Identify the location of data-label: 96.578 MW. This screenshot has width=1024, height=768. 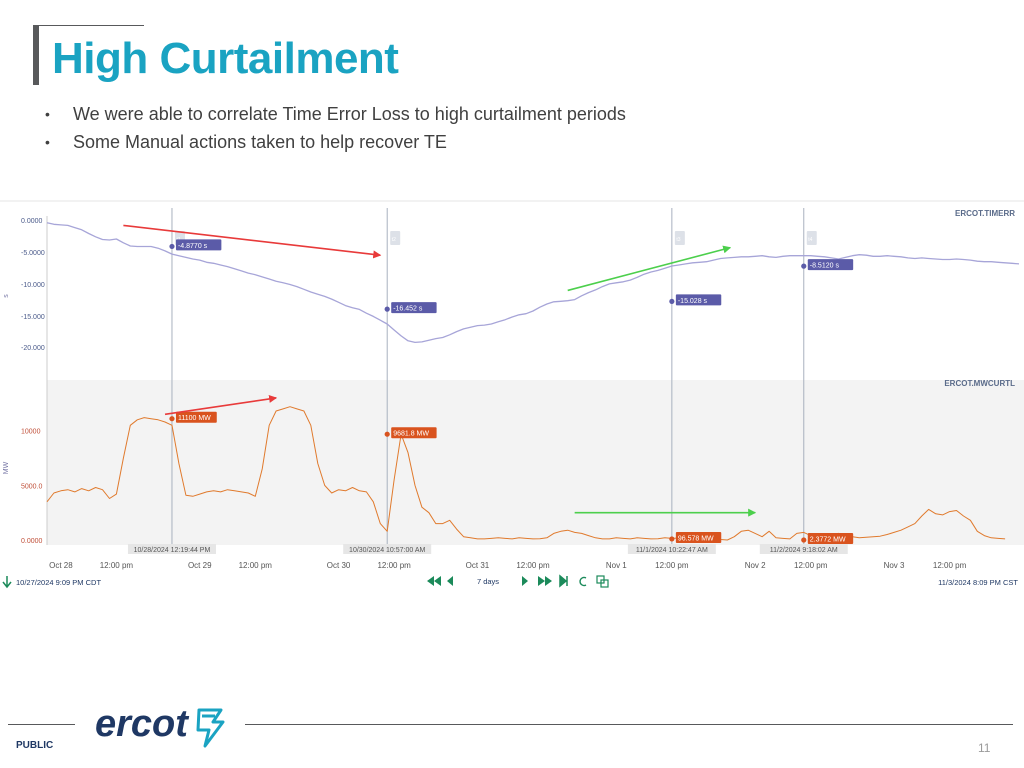
(696, 538).